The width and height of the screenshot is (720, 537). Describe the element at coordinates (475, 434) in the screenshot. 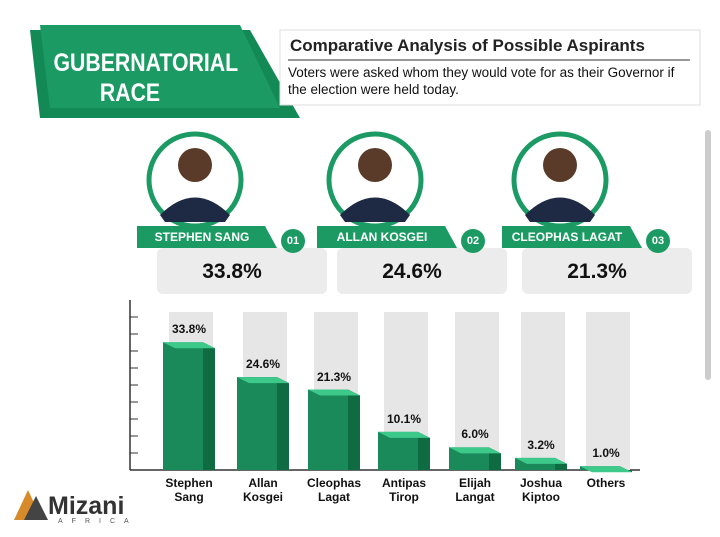

I see `value-label: 6.0%` at that location.